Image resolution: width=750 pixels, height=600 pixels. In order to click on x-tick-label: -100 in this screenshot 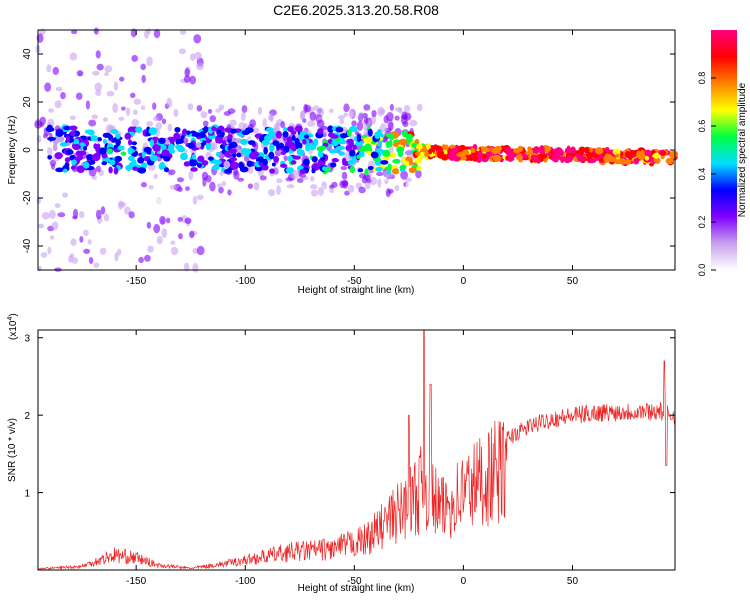, I will do `click(245, 581)`.